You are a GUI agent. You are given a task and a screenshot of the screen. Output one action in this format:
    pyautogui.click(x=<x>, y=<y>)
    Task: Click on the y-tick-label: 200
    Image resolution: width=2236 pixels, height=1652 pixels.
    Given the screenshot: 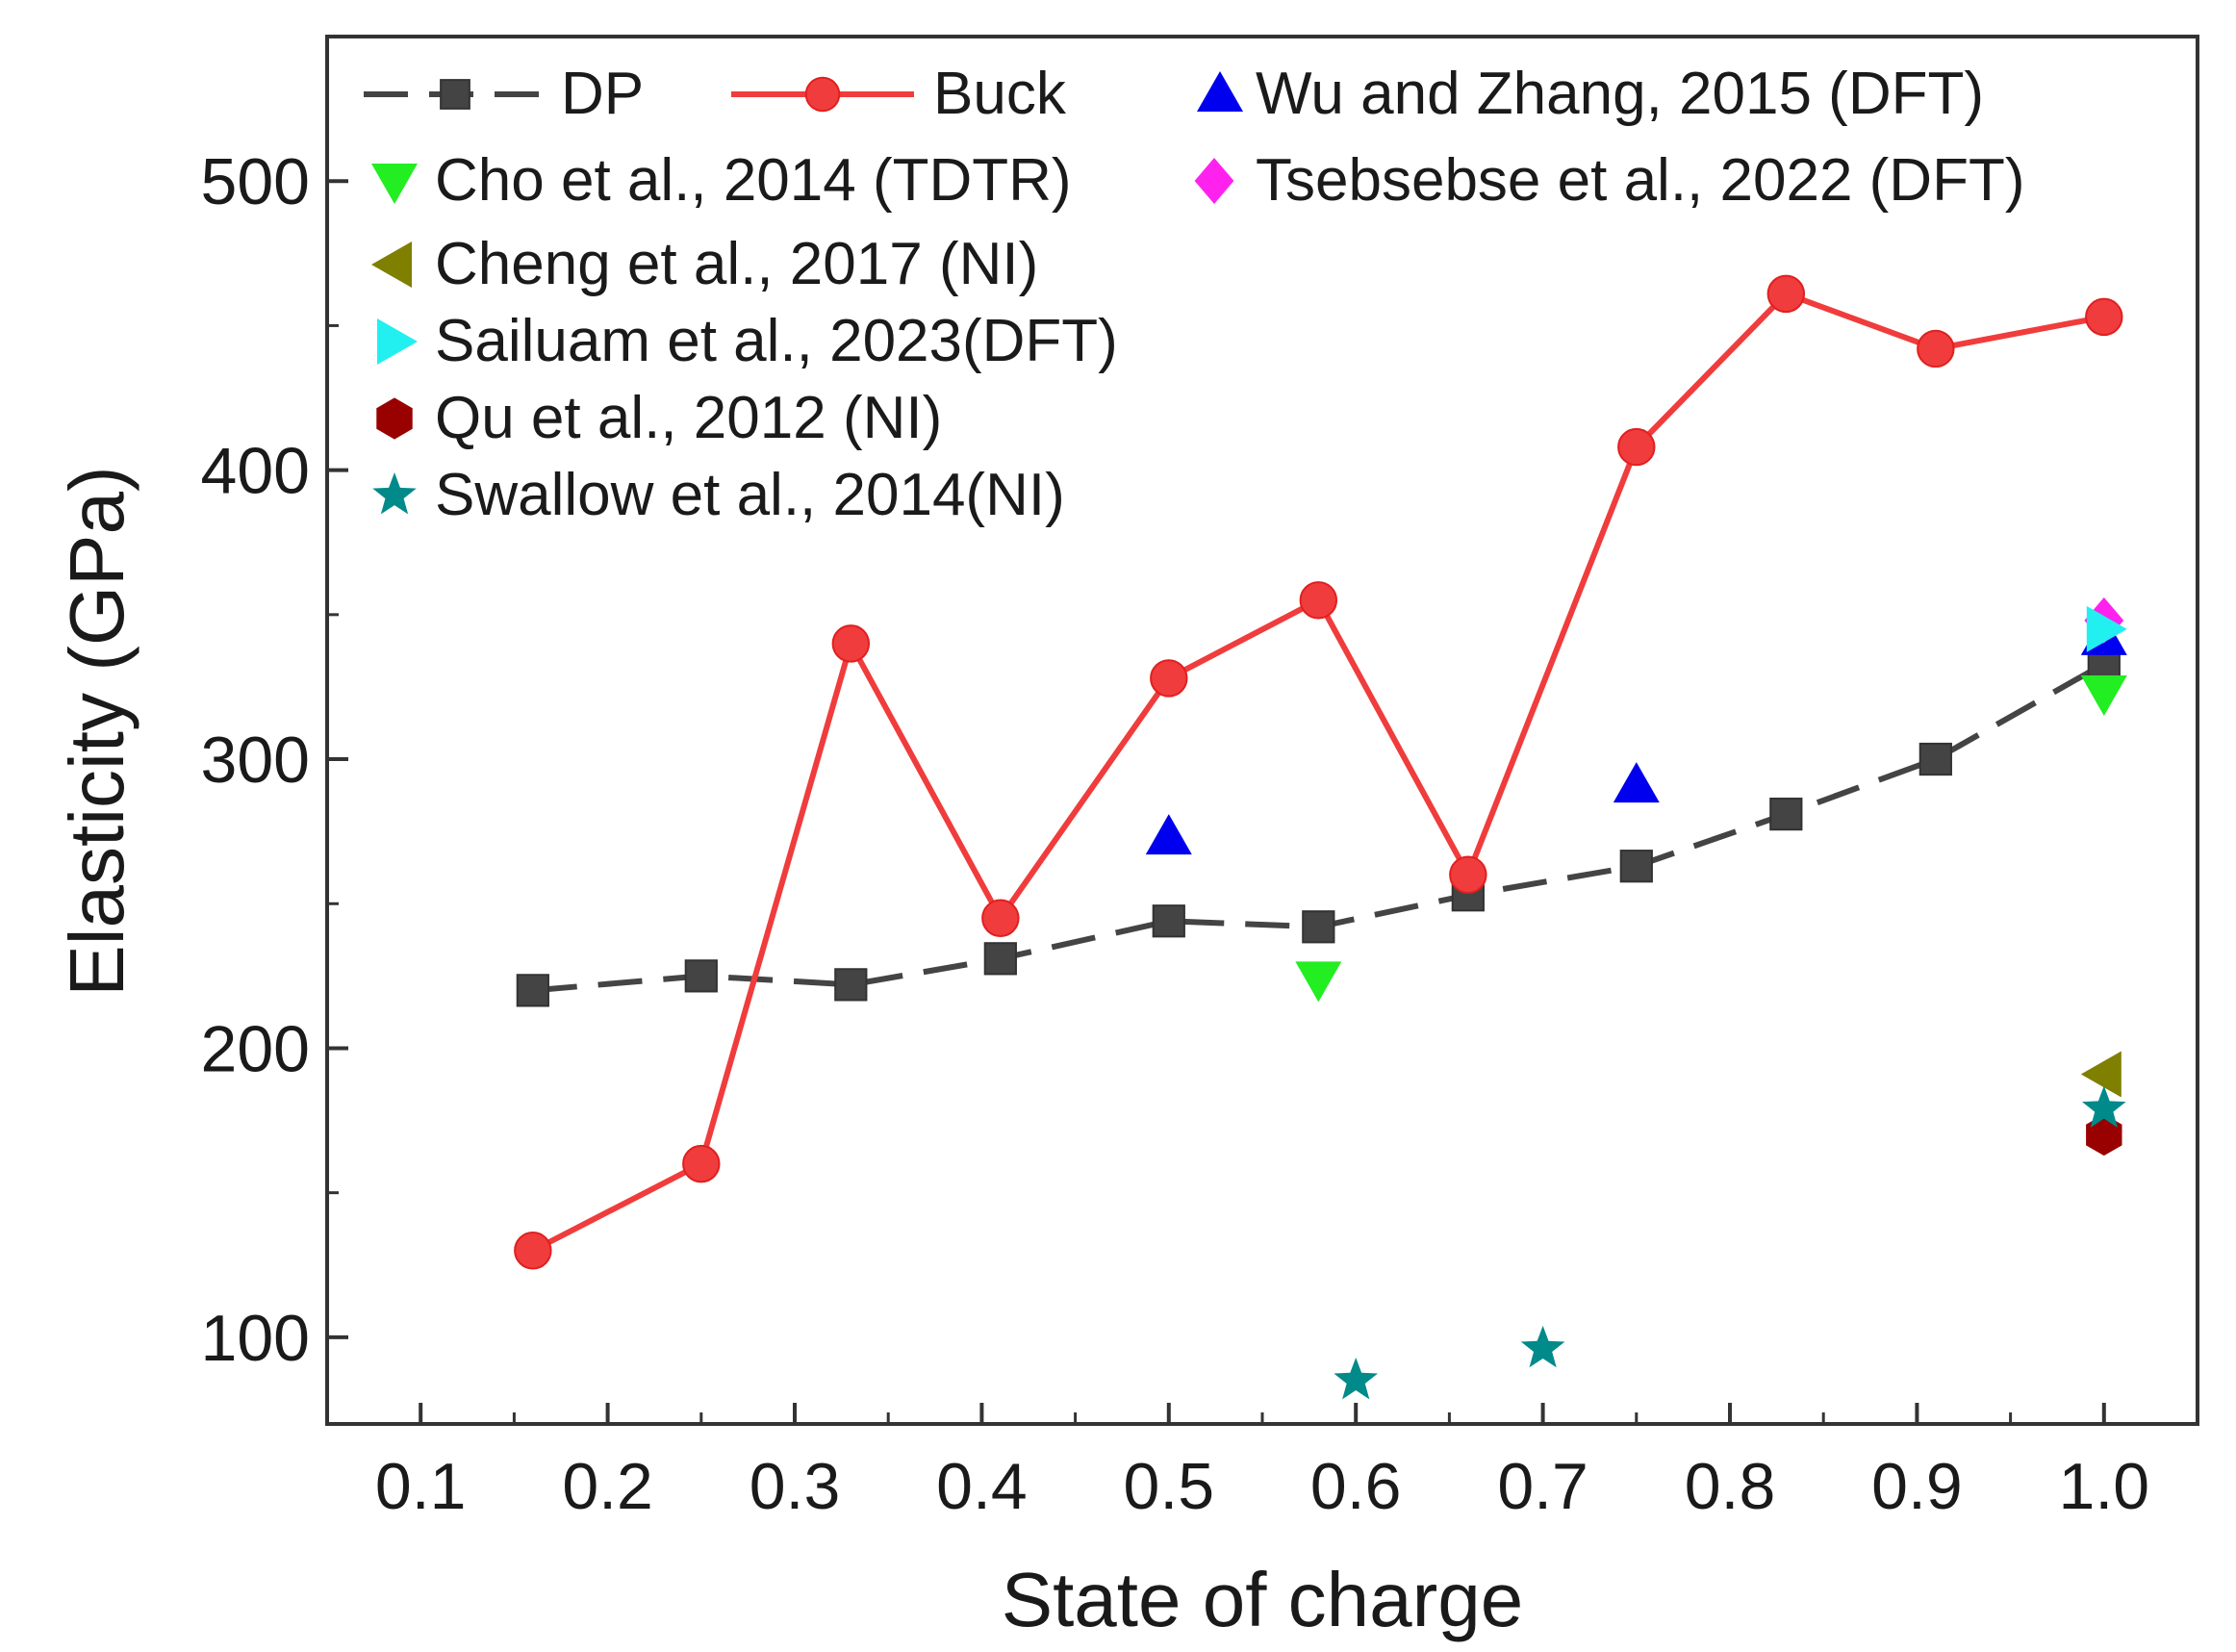 What is the action you would take?
    pyautogui.click(x=256, y=1048)
    